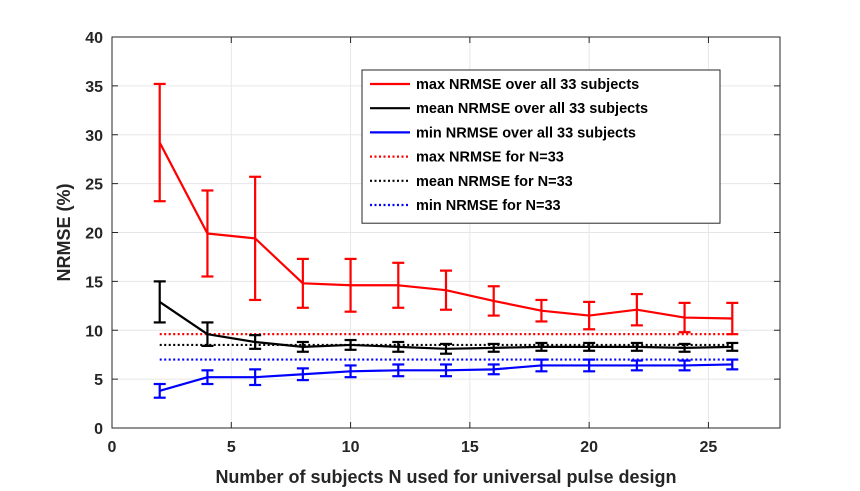  What do you see at coordinates (94, 136) in the screenshot?
I see `y-tick-label: 30` at bounding box center [94, 136].